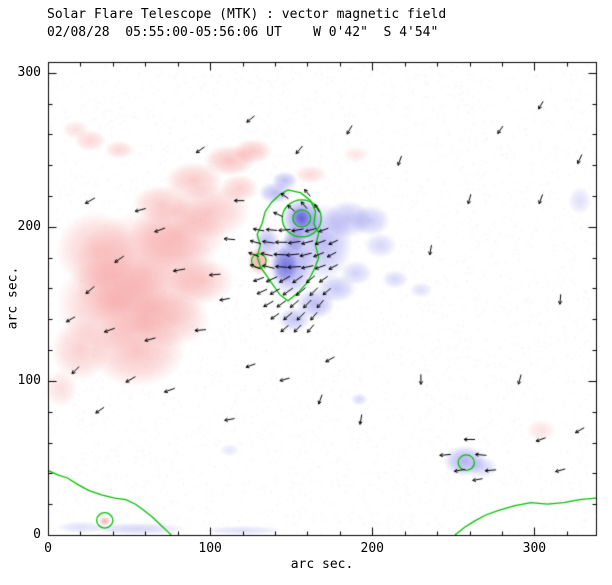  What do you see at coordinates (29, 226) in the screenshot?
I see `y-tick-label: 200` at bounding box center [29, 226].